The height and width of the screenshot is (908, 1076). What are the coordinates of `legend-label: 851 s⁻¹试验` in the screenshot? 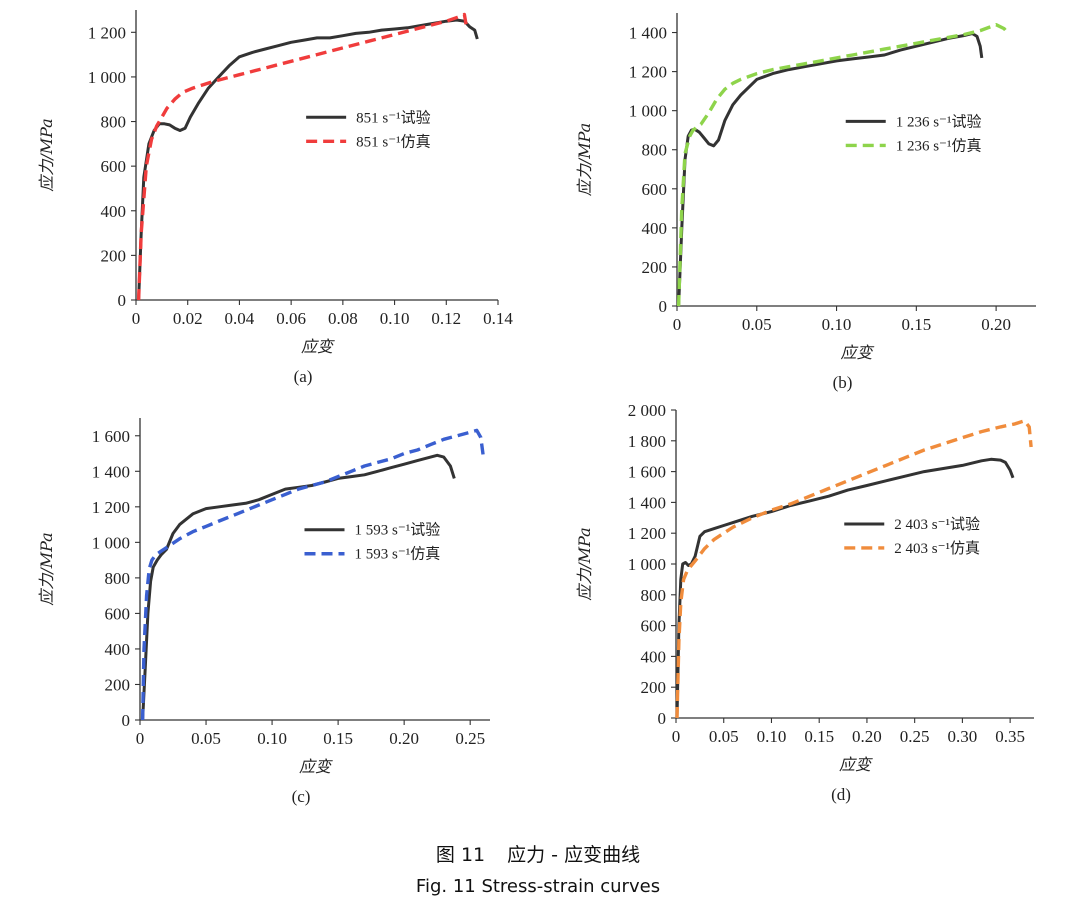 It's located at (393, 117).